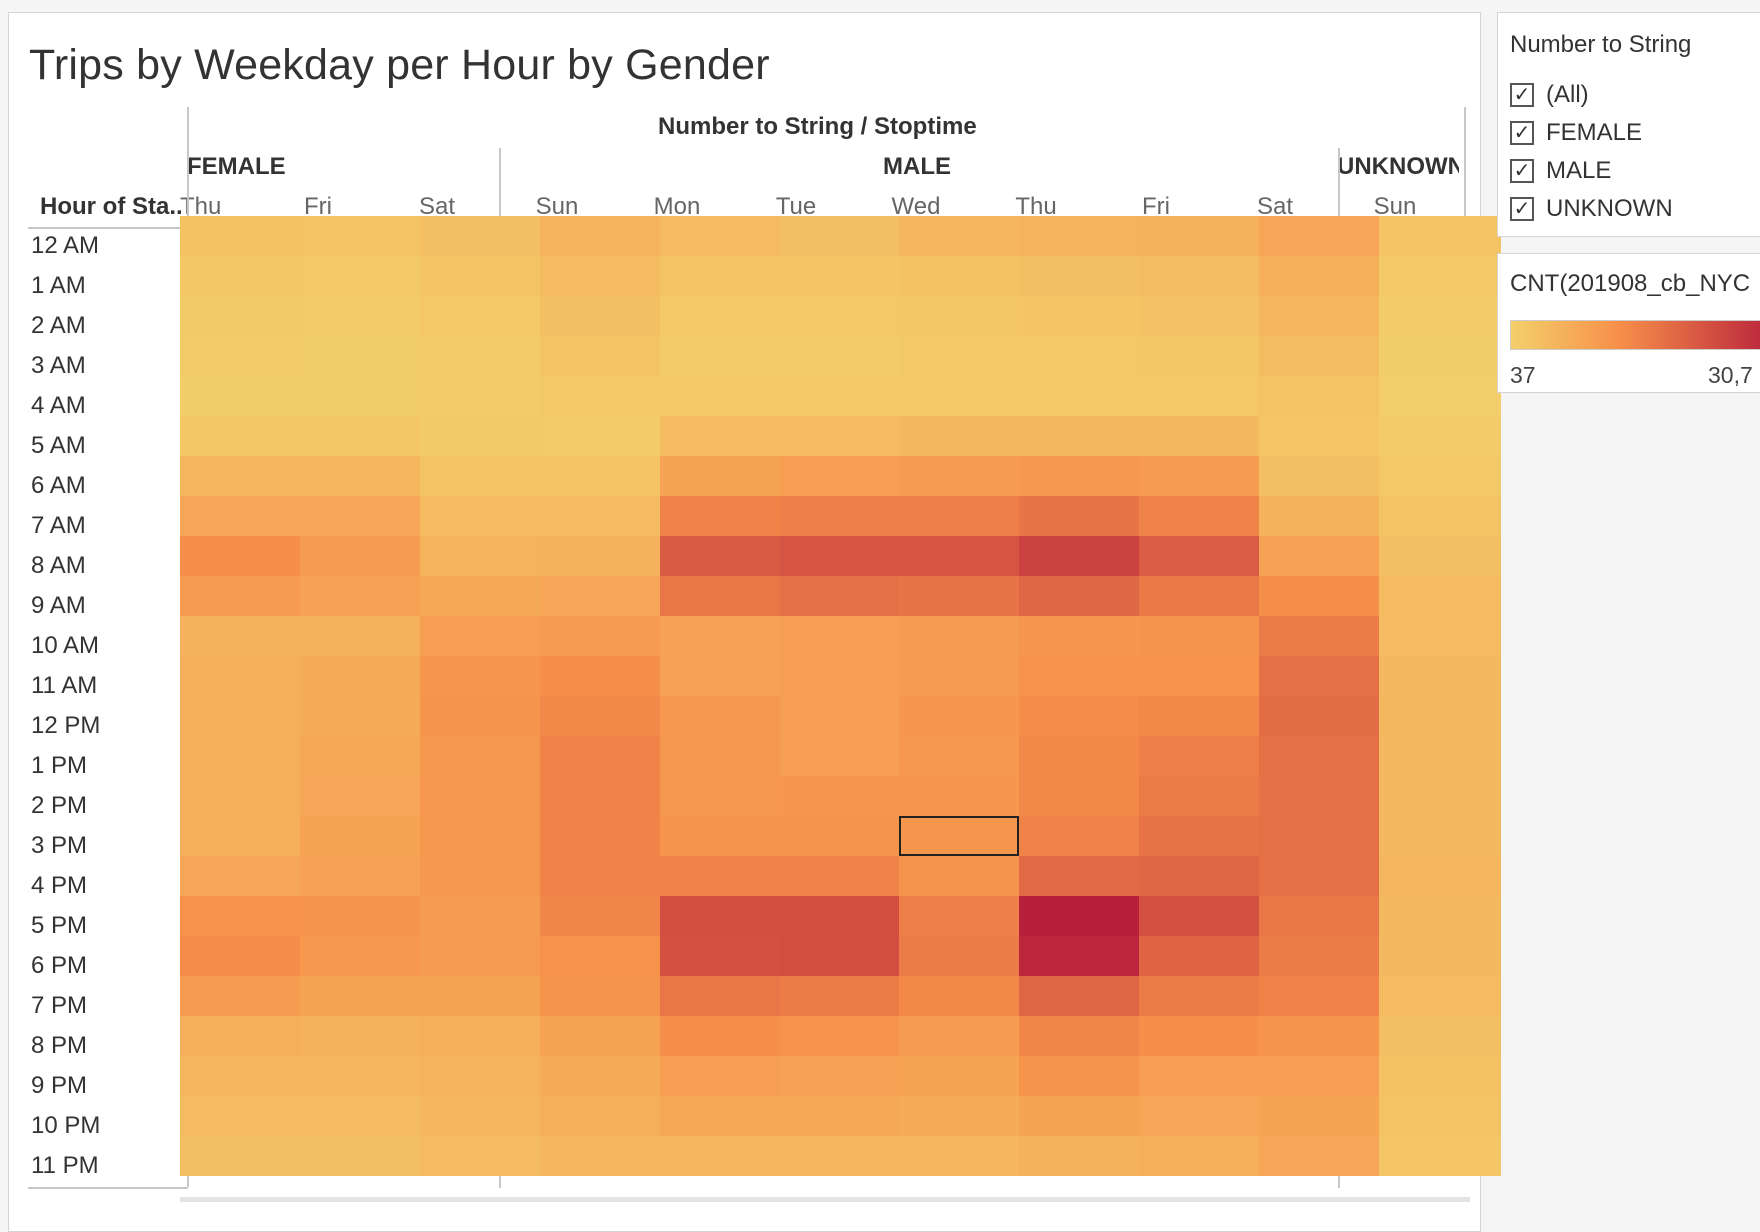  I want to click on filter-item-all: ✓ (All), so click(1549, 95).